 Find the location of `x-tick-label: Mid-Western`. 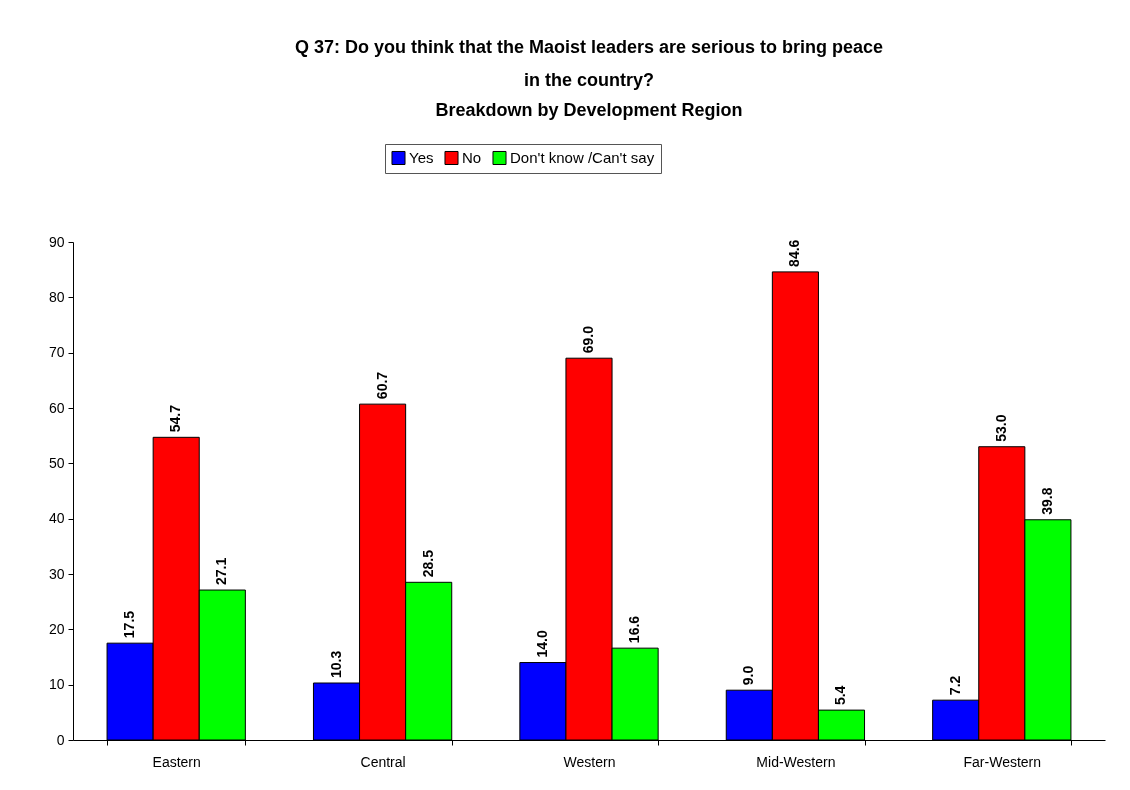

x-tick-label: Mid-Western is located at coordinates (796, 761).